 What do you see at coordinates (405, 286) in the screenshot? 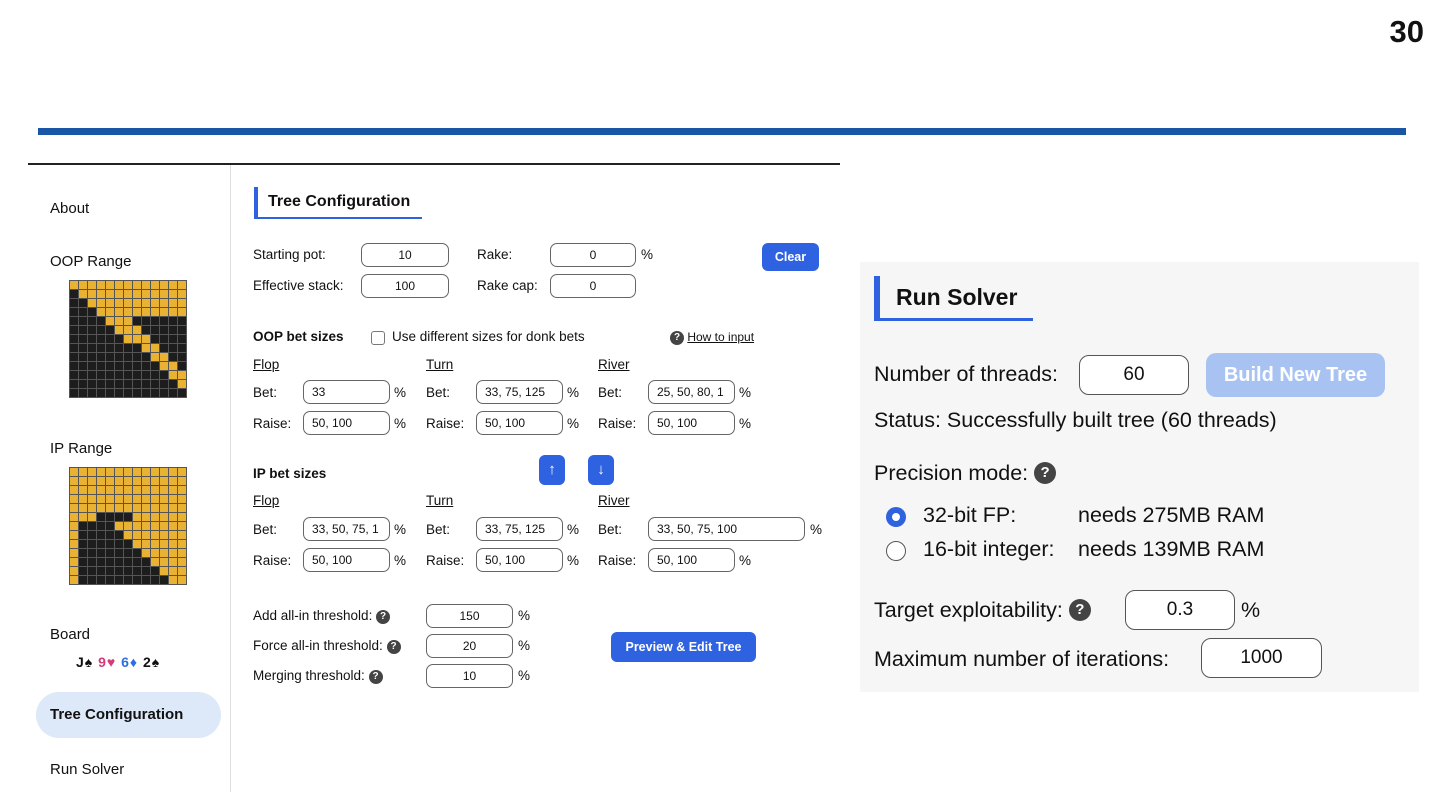
I see `effective-stack-input: 100` at bounding box center [405, 286].